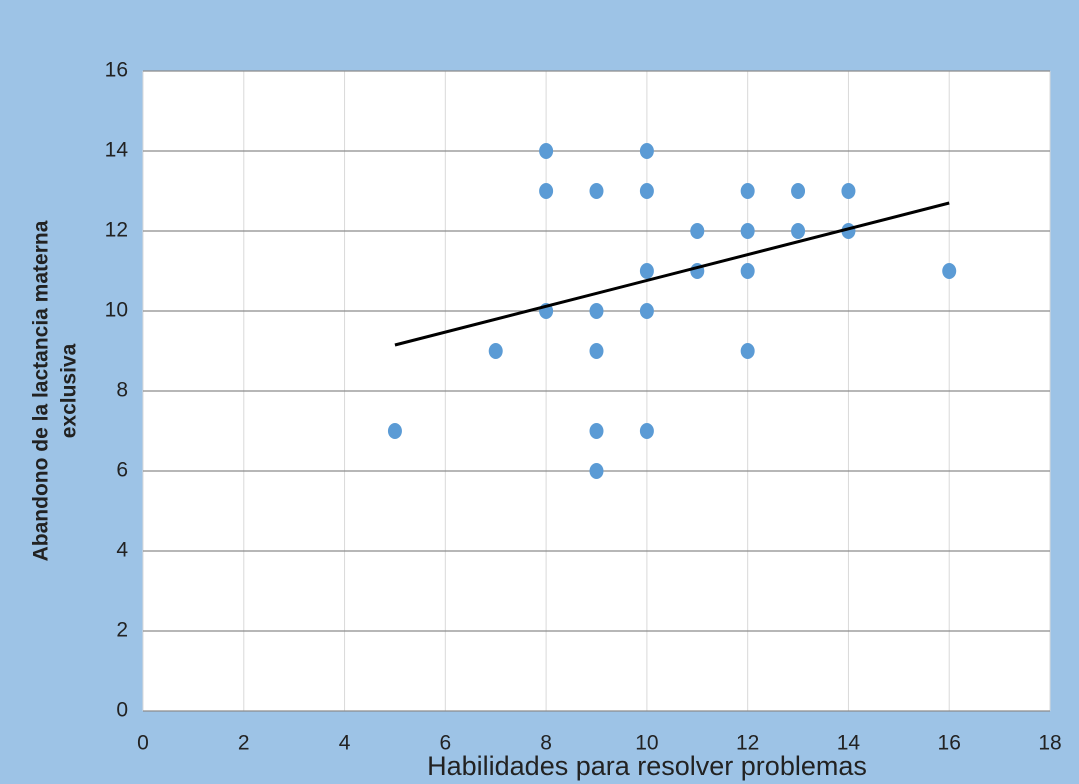 The width and height of the screenshot is (1079, 784). I want to click on y-axis-title-line: Abandono de la lactancia materna, so click(41, 390).